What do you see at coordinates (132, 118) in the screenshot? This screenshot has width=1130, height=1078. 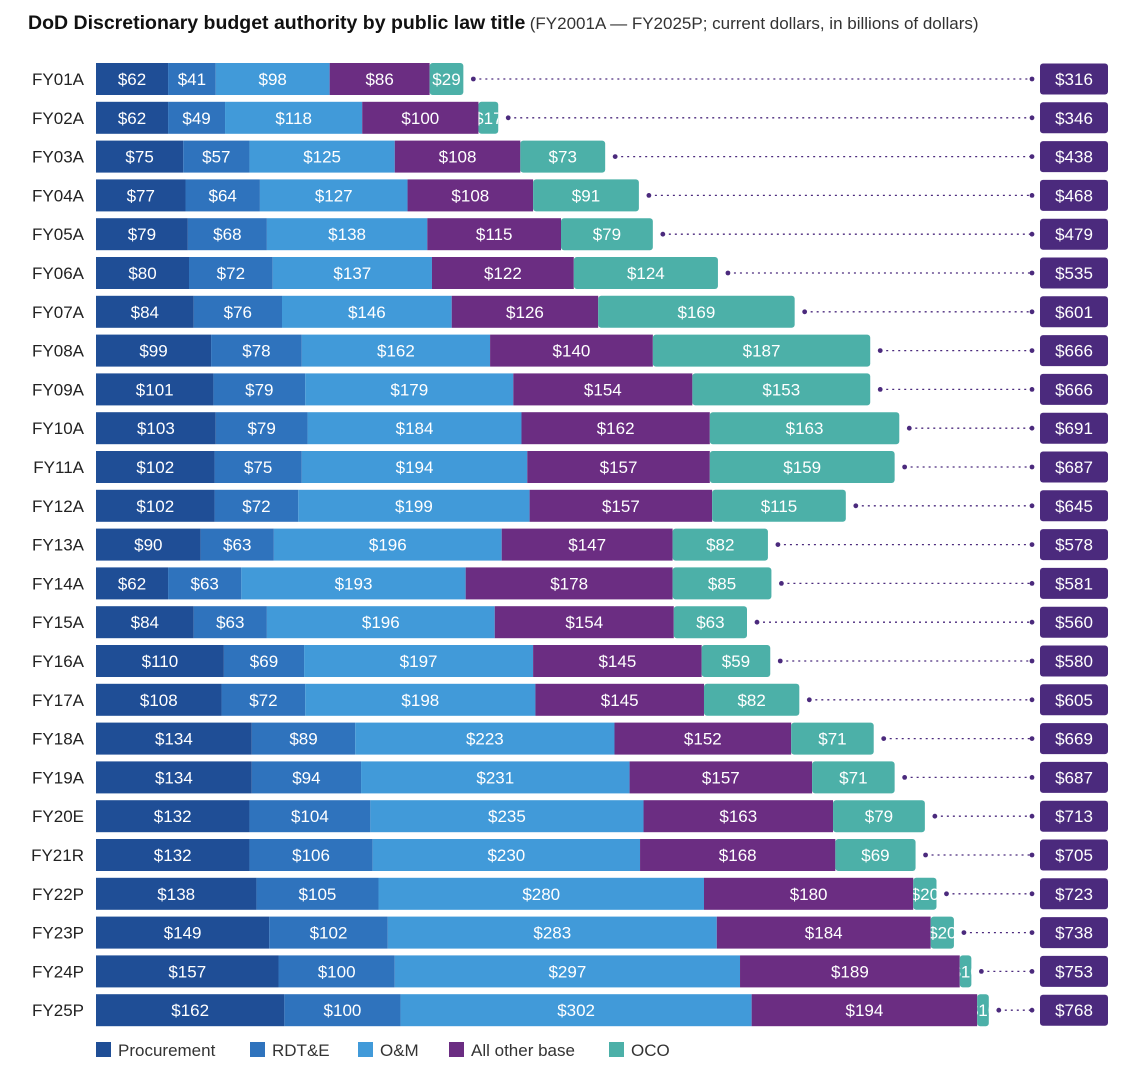 I see `data-label: $62` at bounding box center [132, 118].